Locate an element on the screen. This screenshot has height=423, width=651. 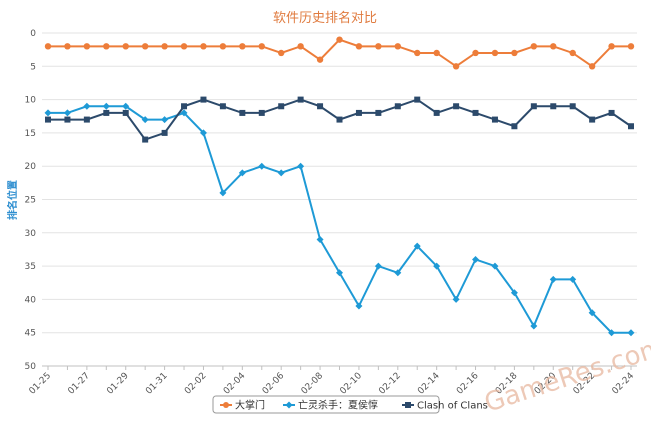
legend-label: Clash of Clans is located at coordinates (452, 406).